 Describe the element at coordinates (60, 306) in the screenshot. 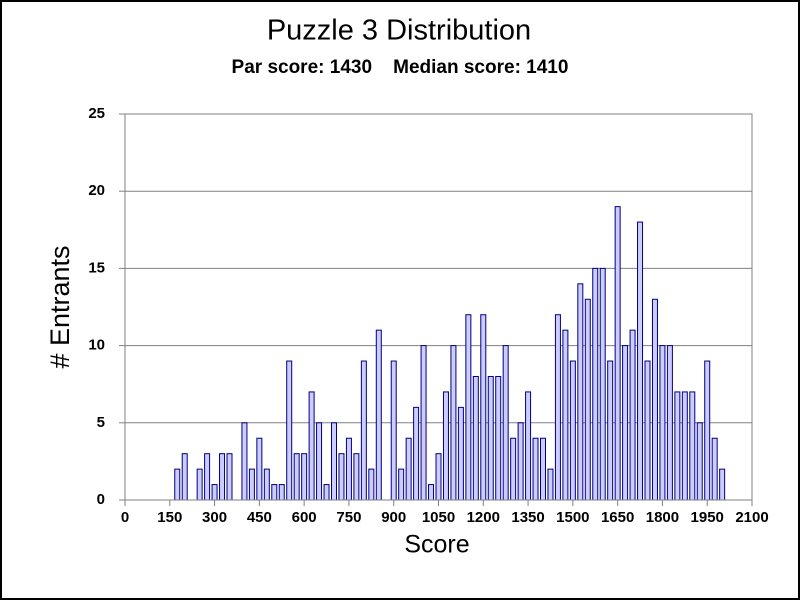

I see `y-axis-label: # Entrants` at that location.